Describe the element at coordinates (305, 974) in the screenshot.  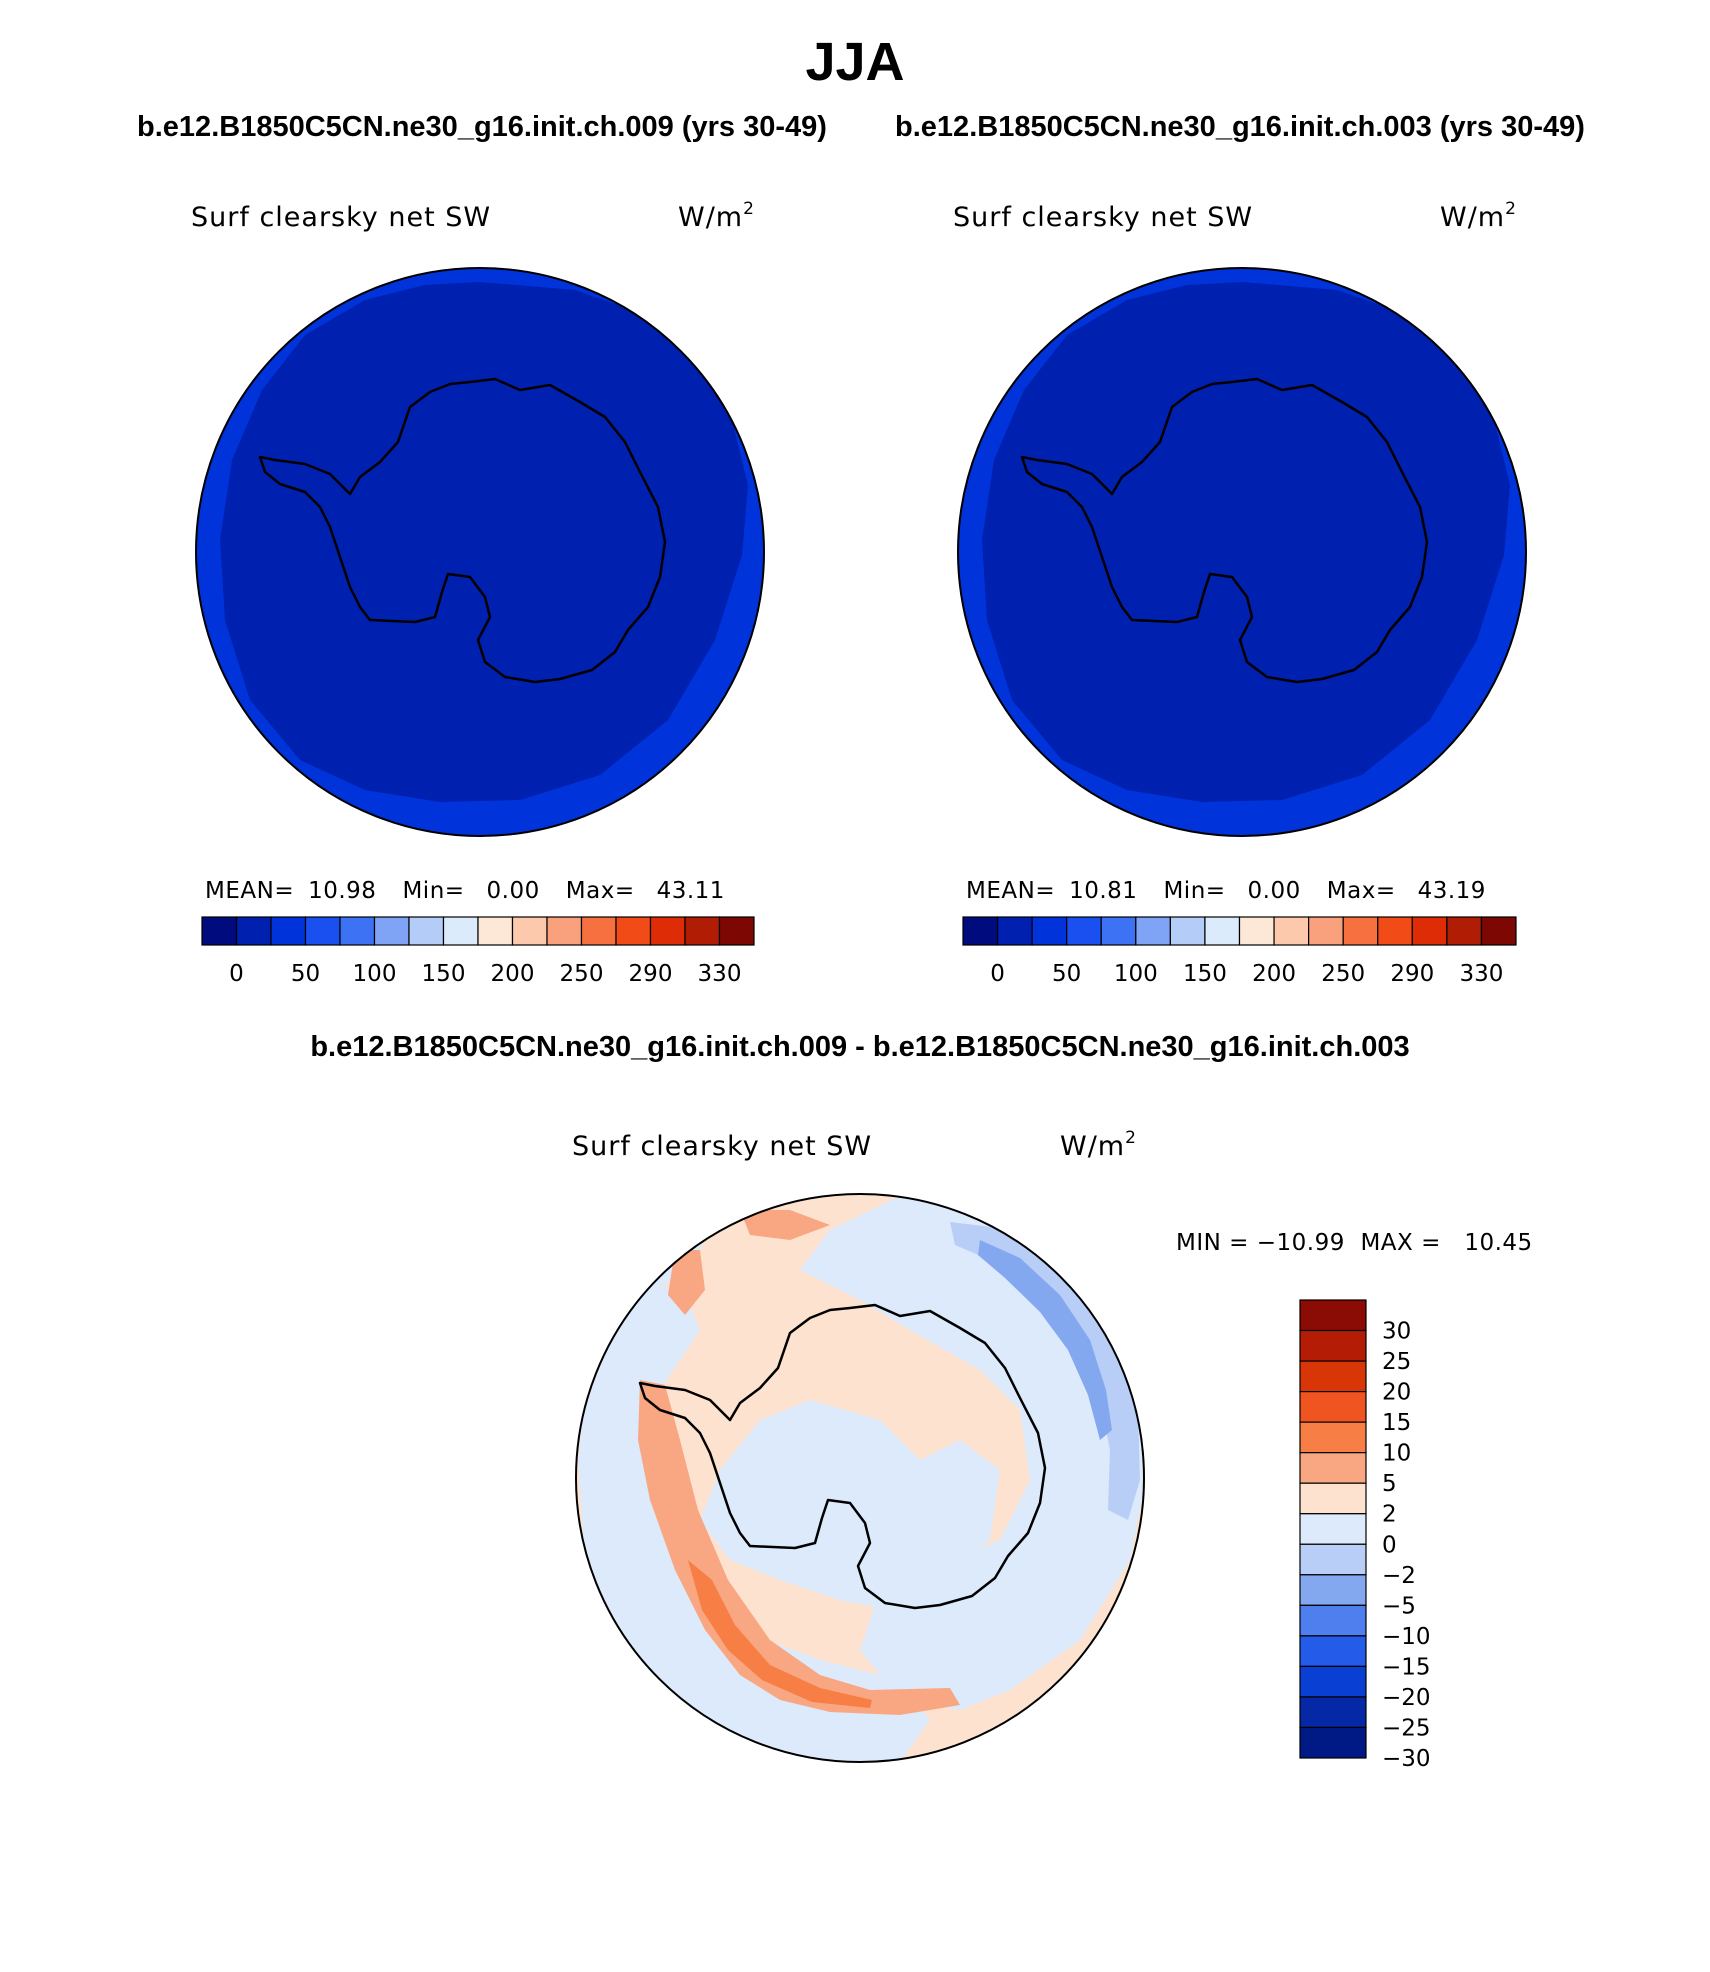
I see `panel-a-colorbar-tick-label: 50` at that location.